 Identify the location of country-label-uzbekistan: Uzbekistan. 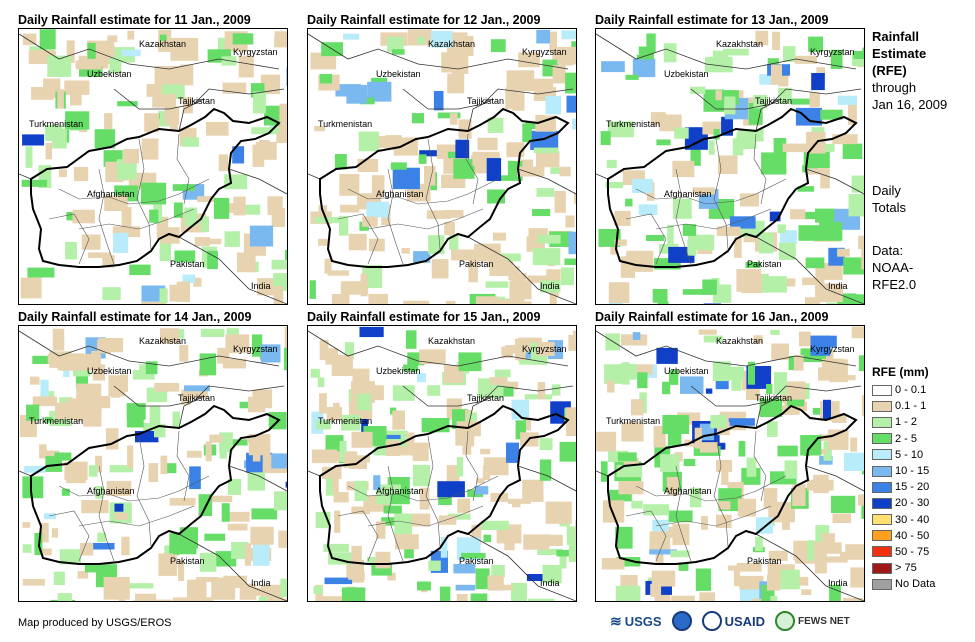
(398, 371).